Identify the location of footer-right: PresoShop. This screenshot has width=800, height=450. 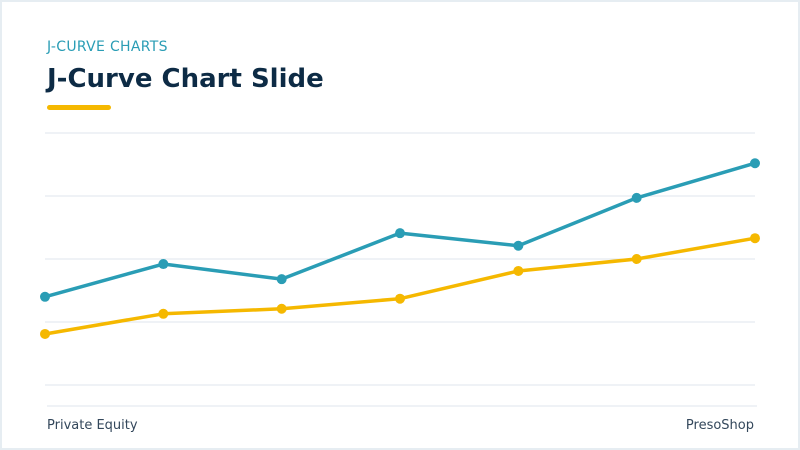
(719, 425).